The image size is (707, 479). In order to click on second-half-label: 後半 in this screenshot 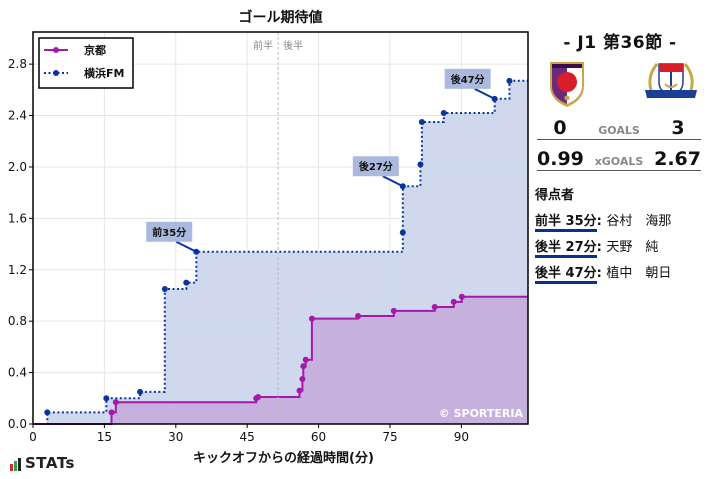, I will do `click(293, 45)`.